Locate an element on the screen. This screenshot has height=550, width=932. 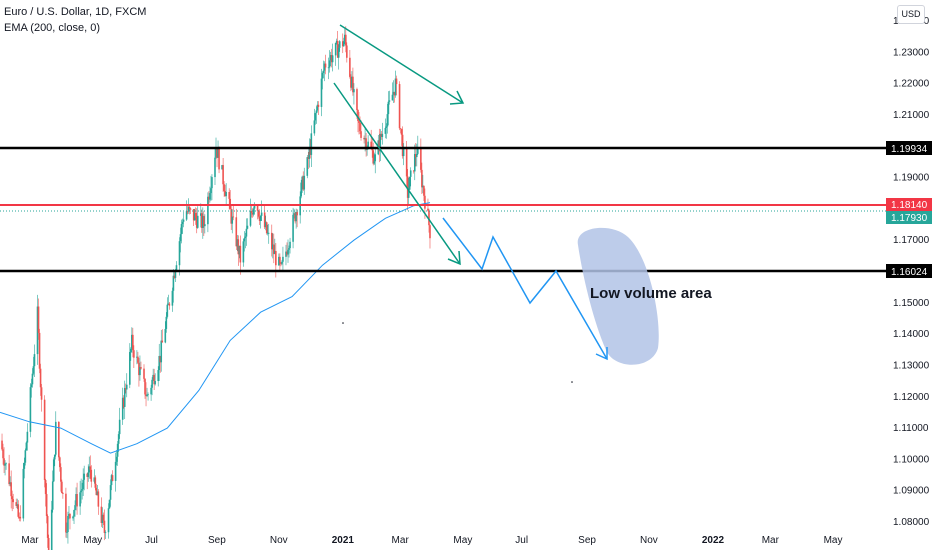
svg-text: 1.17930 is located at coordinates (909, 218).